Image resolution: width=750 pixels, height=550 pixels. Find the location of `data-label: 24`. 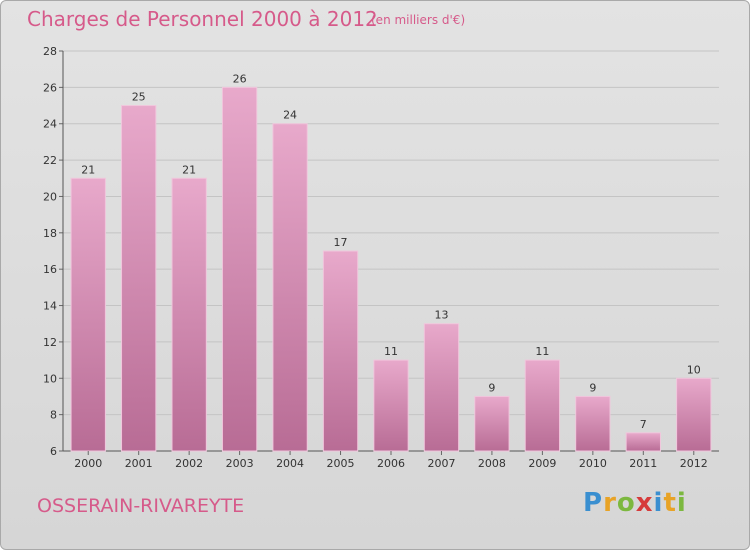

data-label: 24 is located at coordinates (290, 115).